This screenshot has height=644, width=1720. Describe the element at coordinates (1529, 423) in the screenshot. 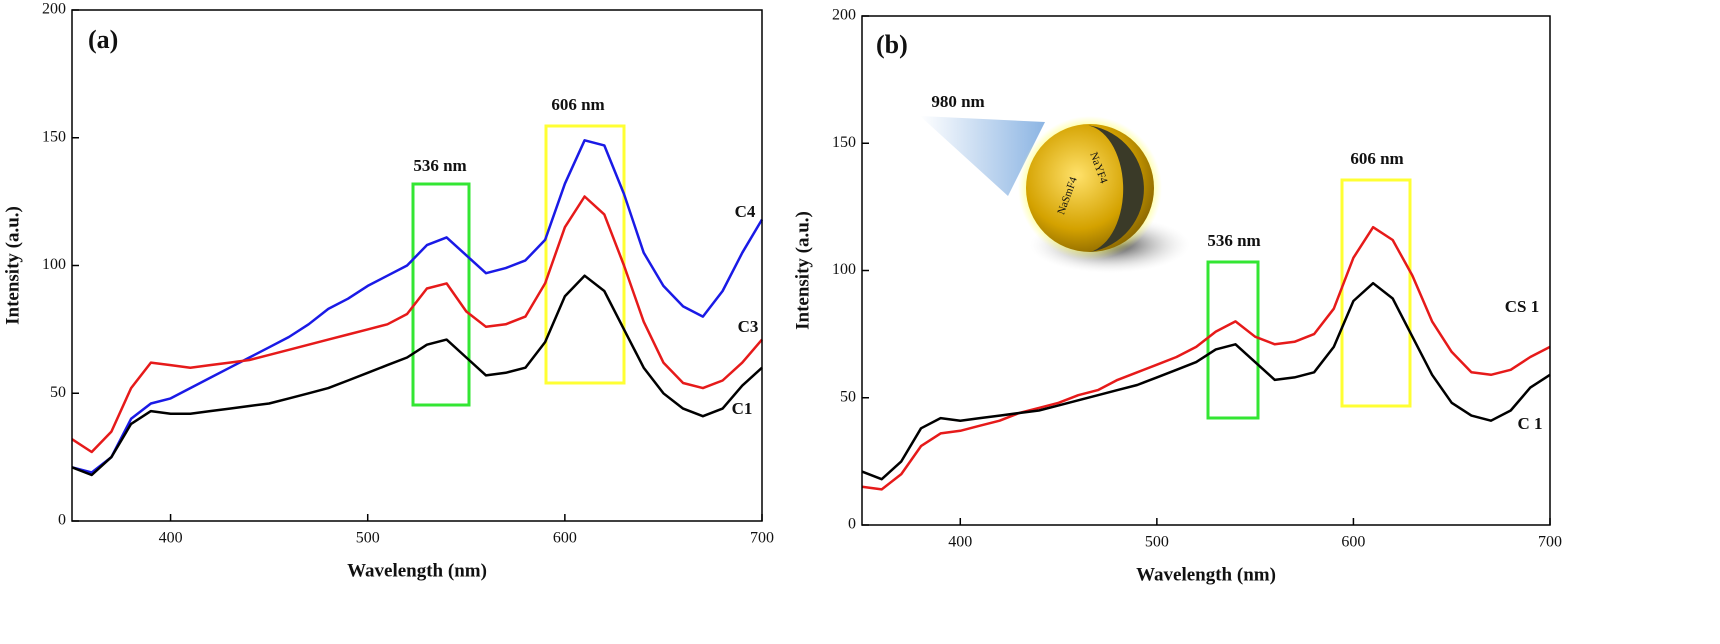

I see `series-label: C 1` at that location.